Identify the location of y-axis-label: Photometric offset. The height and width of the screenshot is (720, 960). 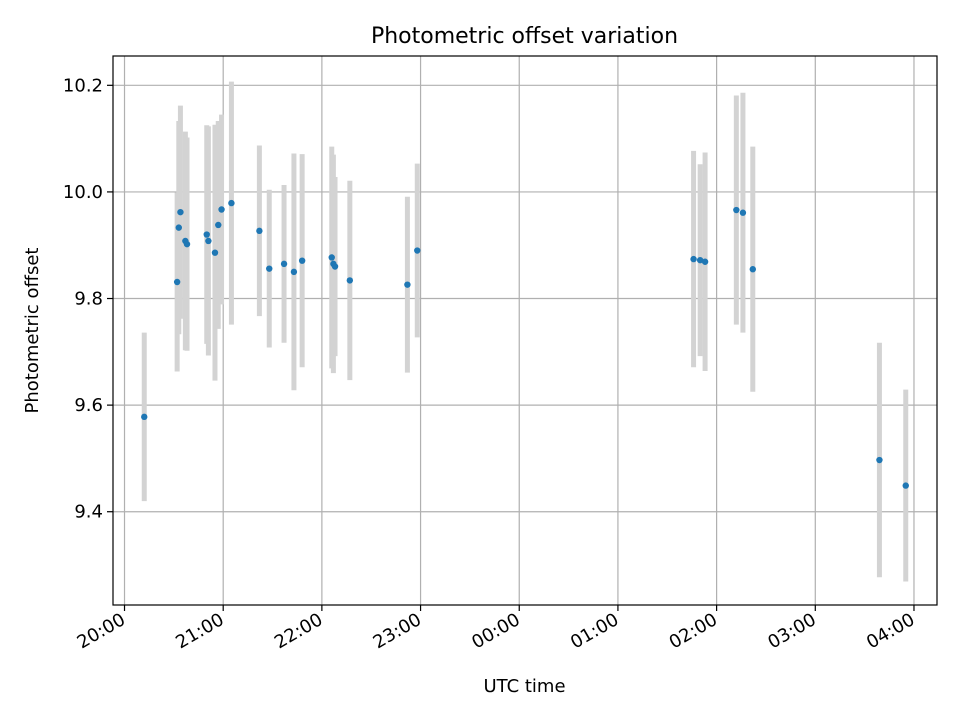
(32, 331).